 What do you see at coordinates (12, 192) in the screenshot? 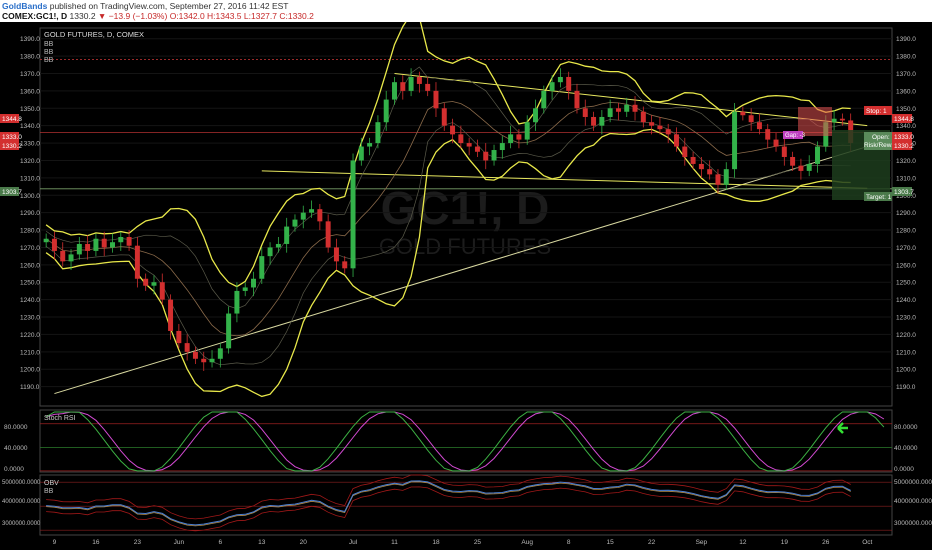
I see `badge-left-1303-text: 1303.7` at bounding box center [12, 192].